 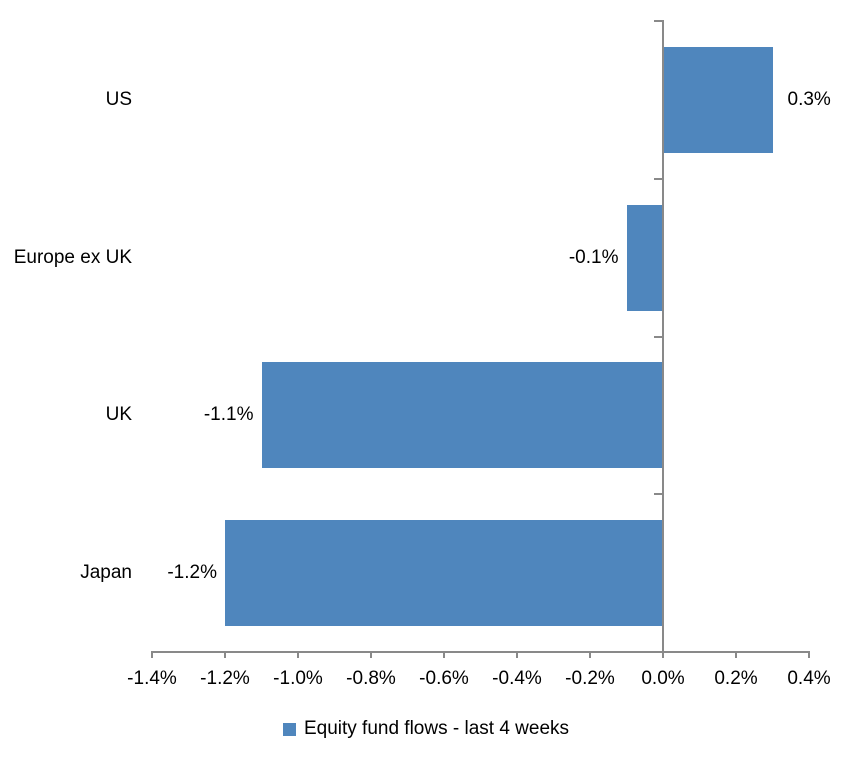 What do you see at coordinates (480, 652) in the screenshot?
I see `x-axis-line` at bounding box center [480, 652].